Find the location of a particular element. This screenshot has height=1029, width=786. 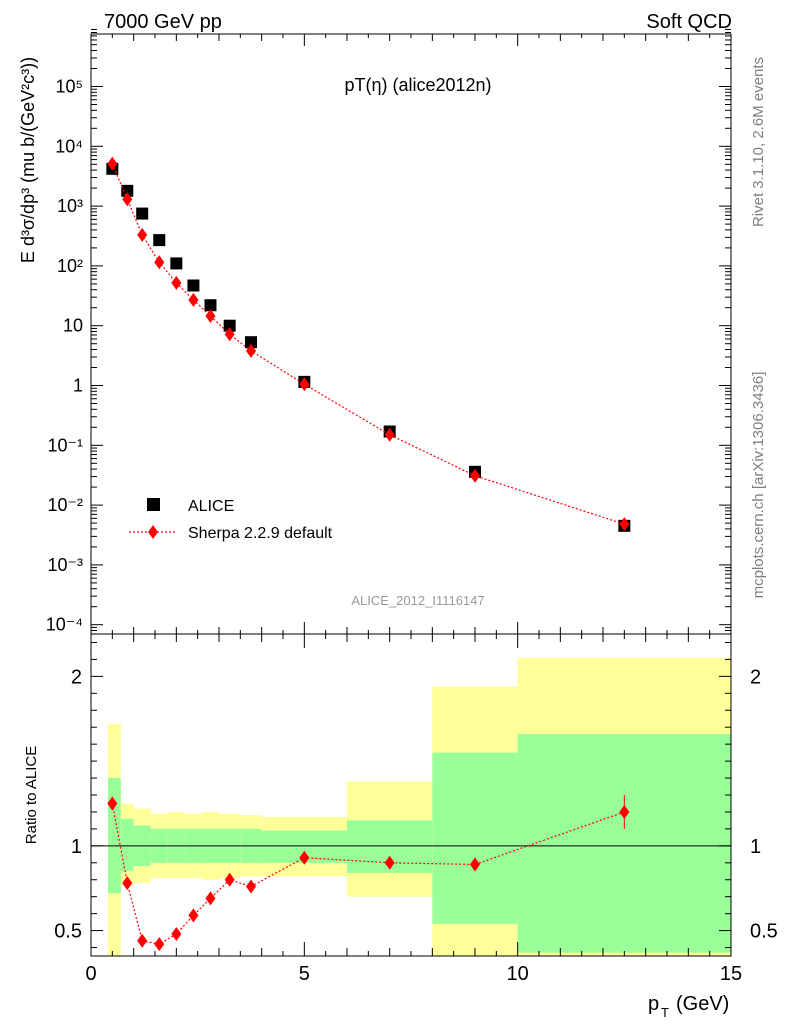

main-y-tick-label: 10⁻¹ is located at coordinates (65, 445).